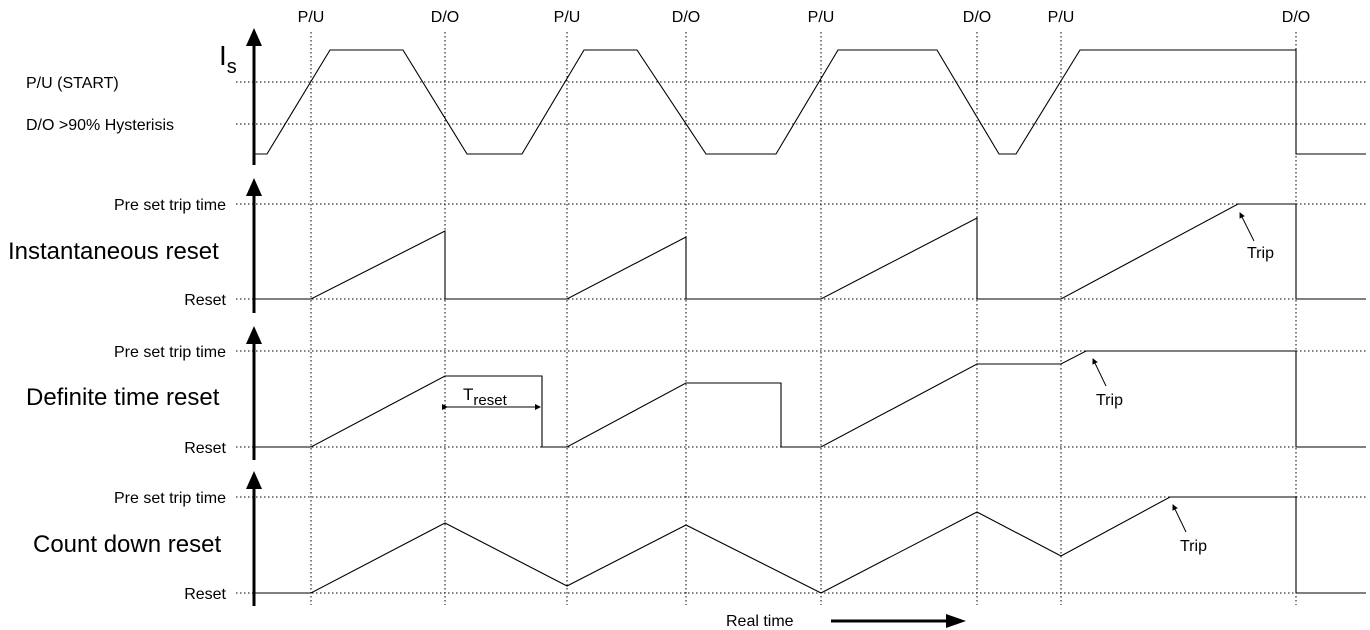 The height and width of the screenshot is (630, 1370). Describe the element at coordinates (127, 544) in the screenshot. I see `count-down-reset-title: Count down reset` at that location.